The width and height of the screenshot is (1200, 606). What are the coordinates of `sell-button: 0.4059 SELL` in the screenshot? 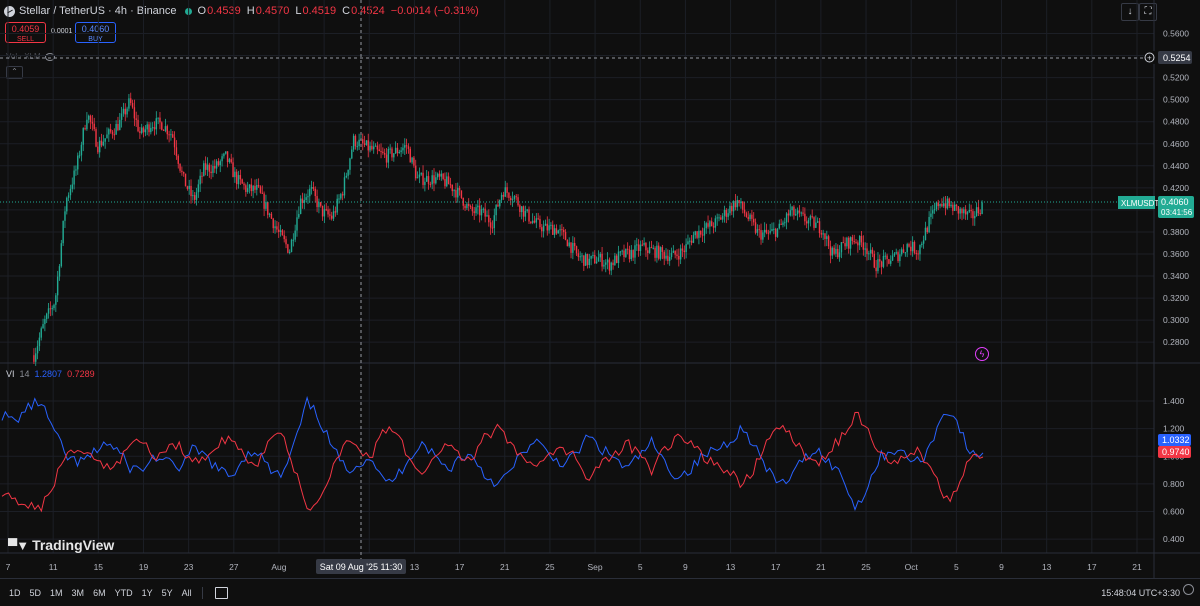 It's located at (25, 32).